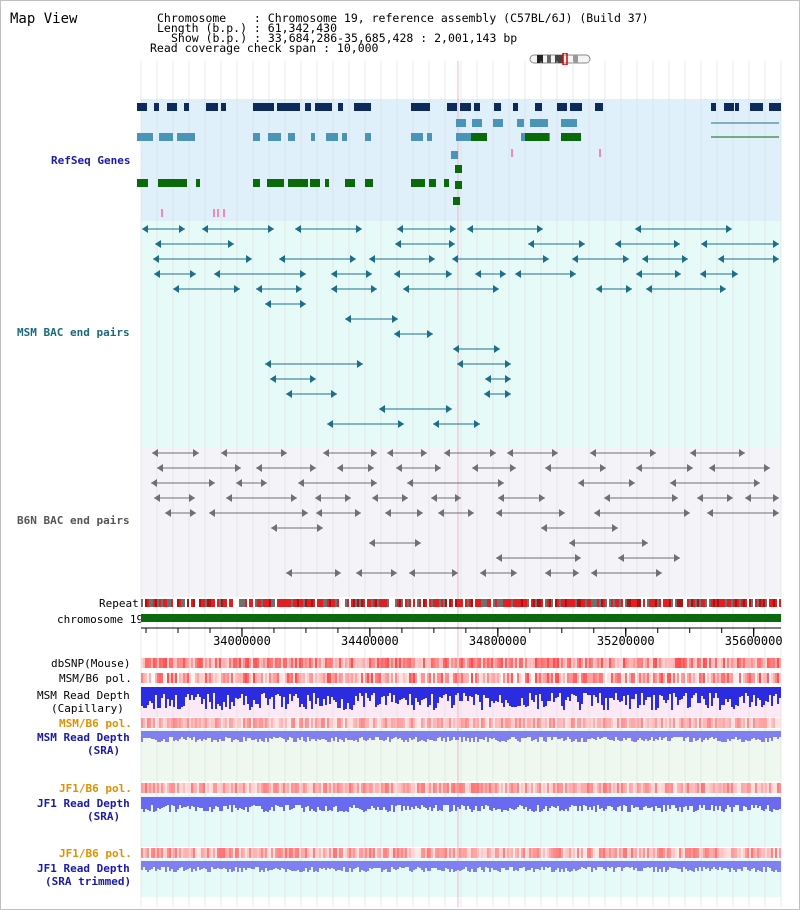 This screenshot has height=910, width=800. What do you see at coordinates (332, 137) in the screenshot?
I see `gene-row-3-exon` at bounding box center [332, 137].